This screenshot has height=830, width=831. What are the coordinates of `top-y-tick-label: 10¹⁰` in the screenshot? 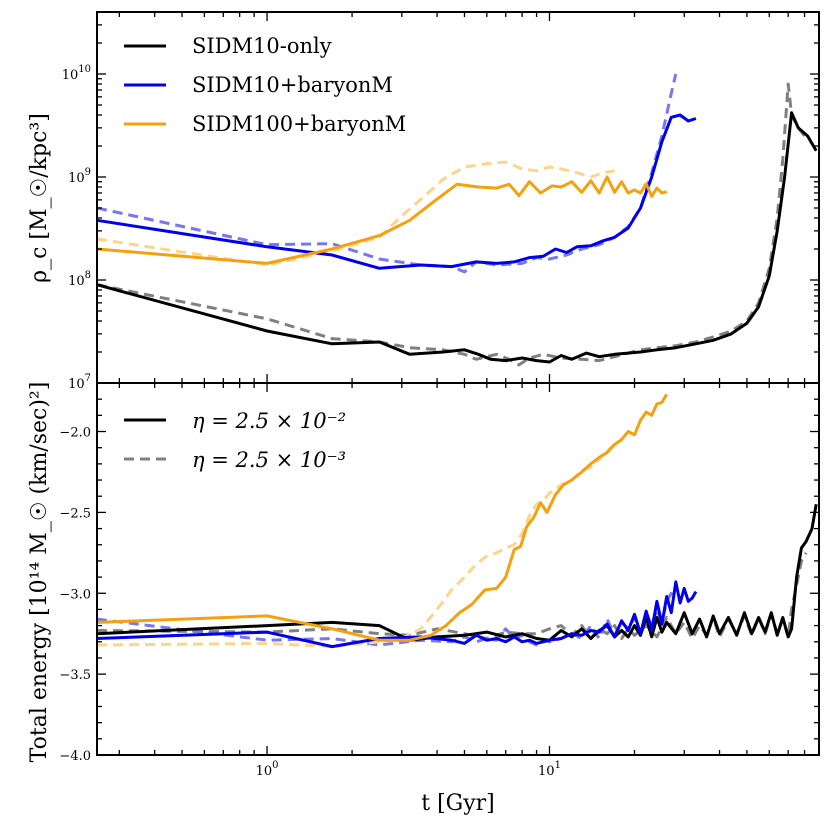 It's located at (76, 73).